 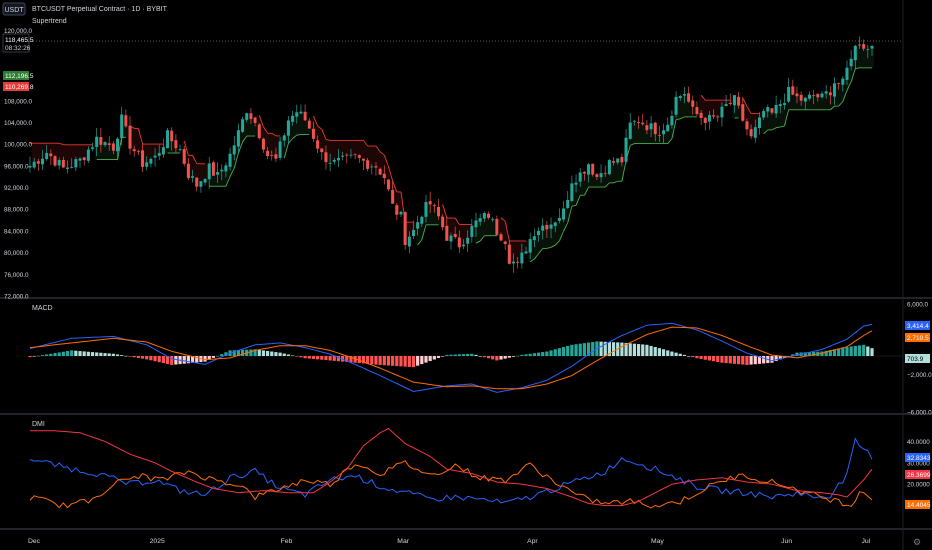 What do you see at coordinates (917, 337) in the screenshot?
I see `signal-value-badge` at bounding box center [917, 337].